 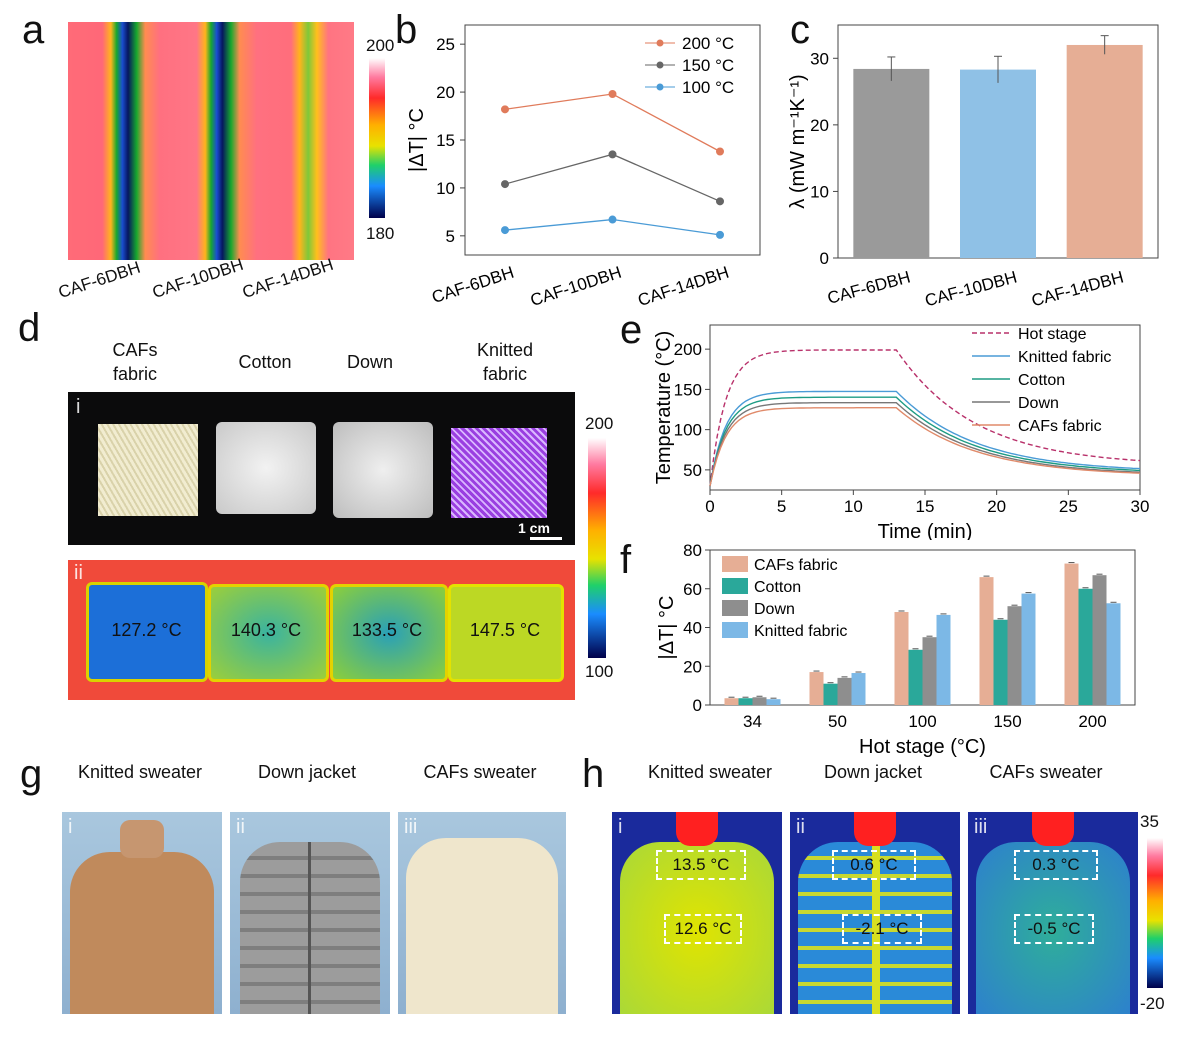 I want to click on colorbar-a-min: 180, so click(x=380, y=233).